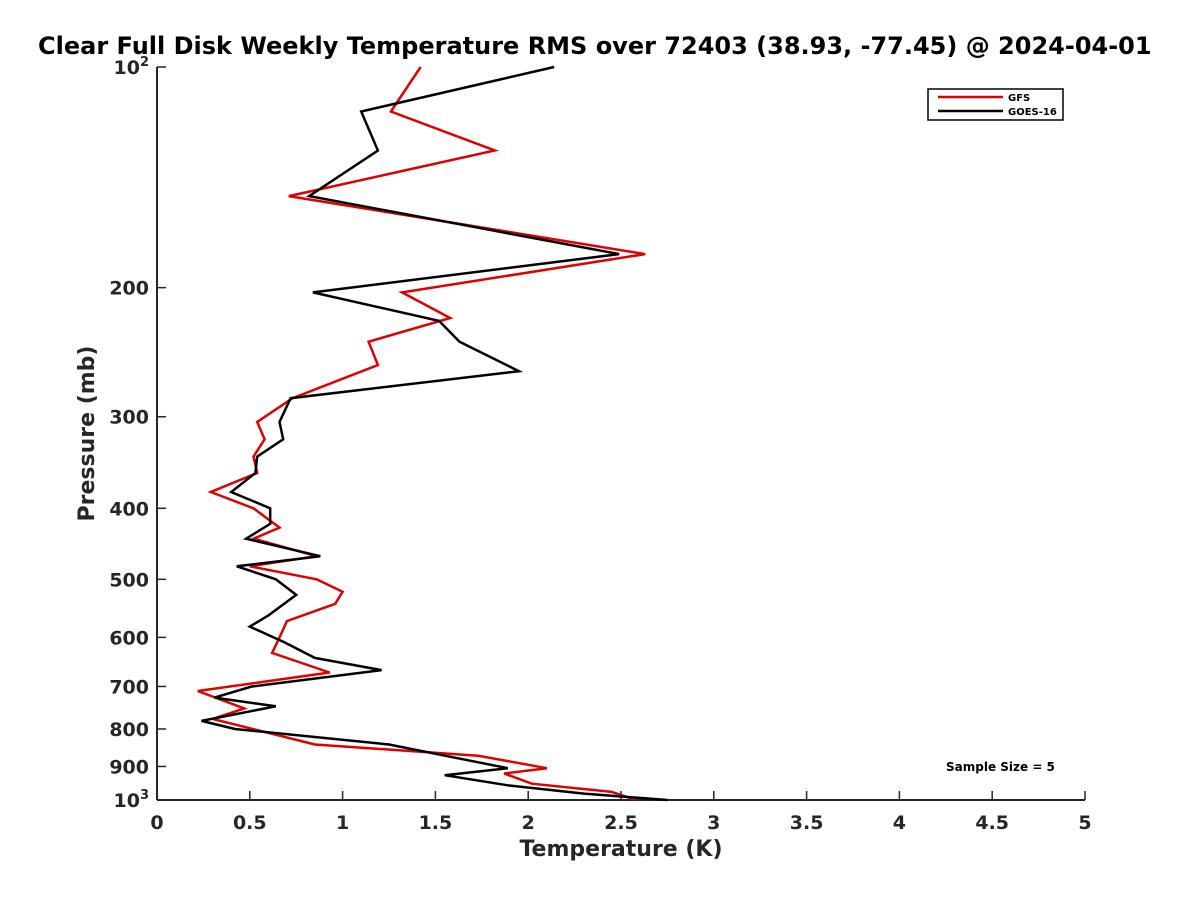 This screenshot has width=1200, height=900. I want to click on x-tick-label: 2.5, so click(621, 823).